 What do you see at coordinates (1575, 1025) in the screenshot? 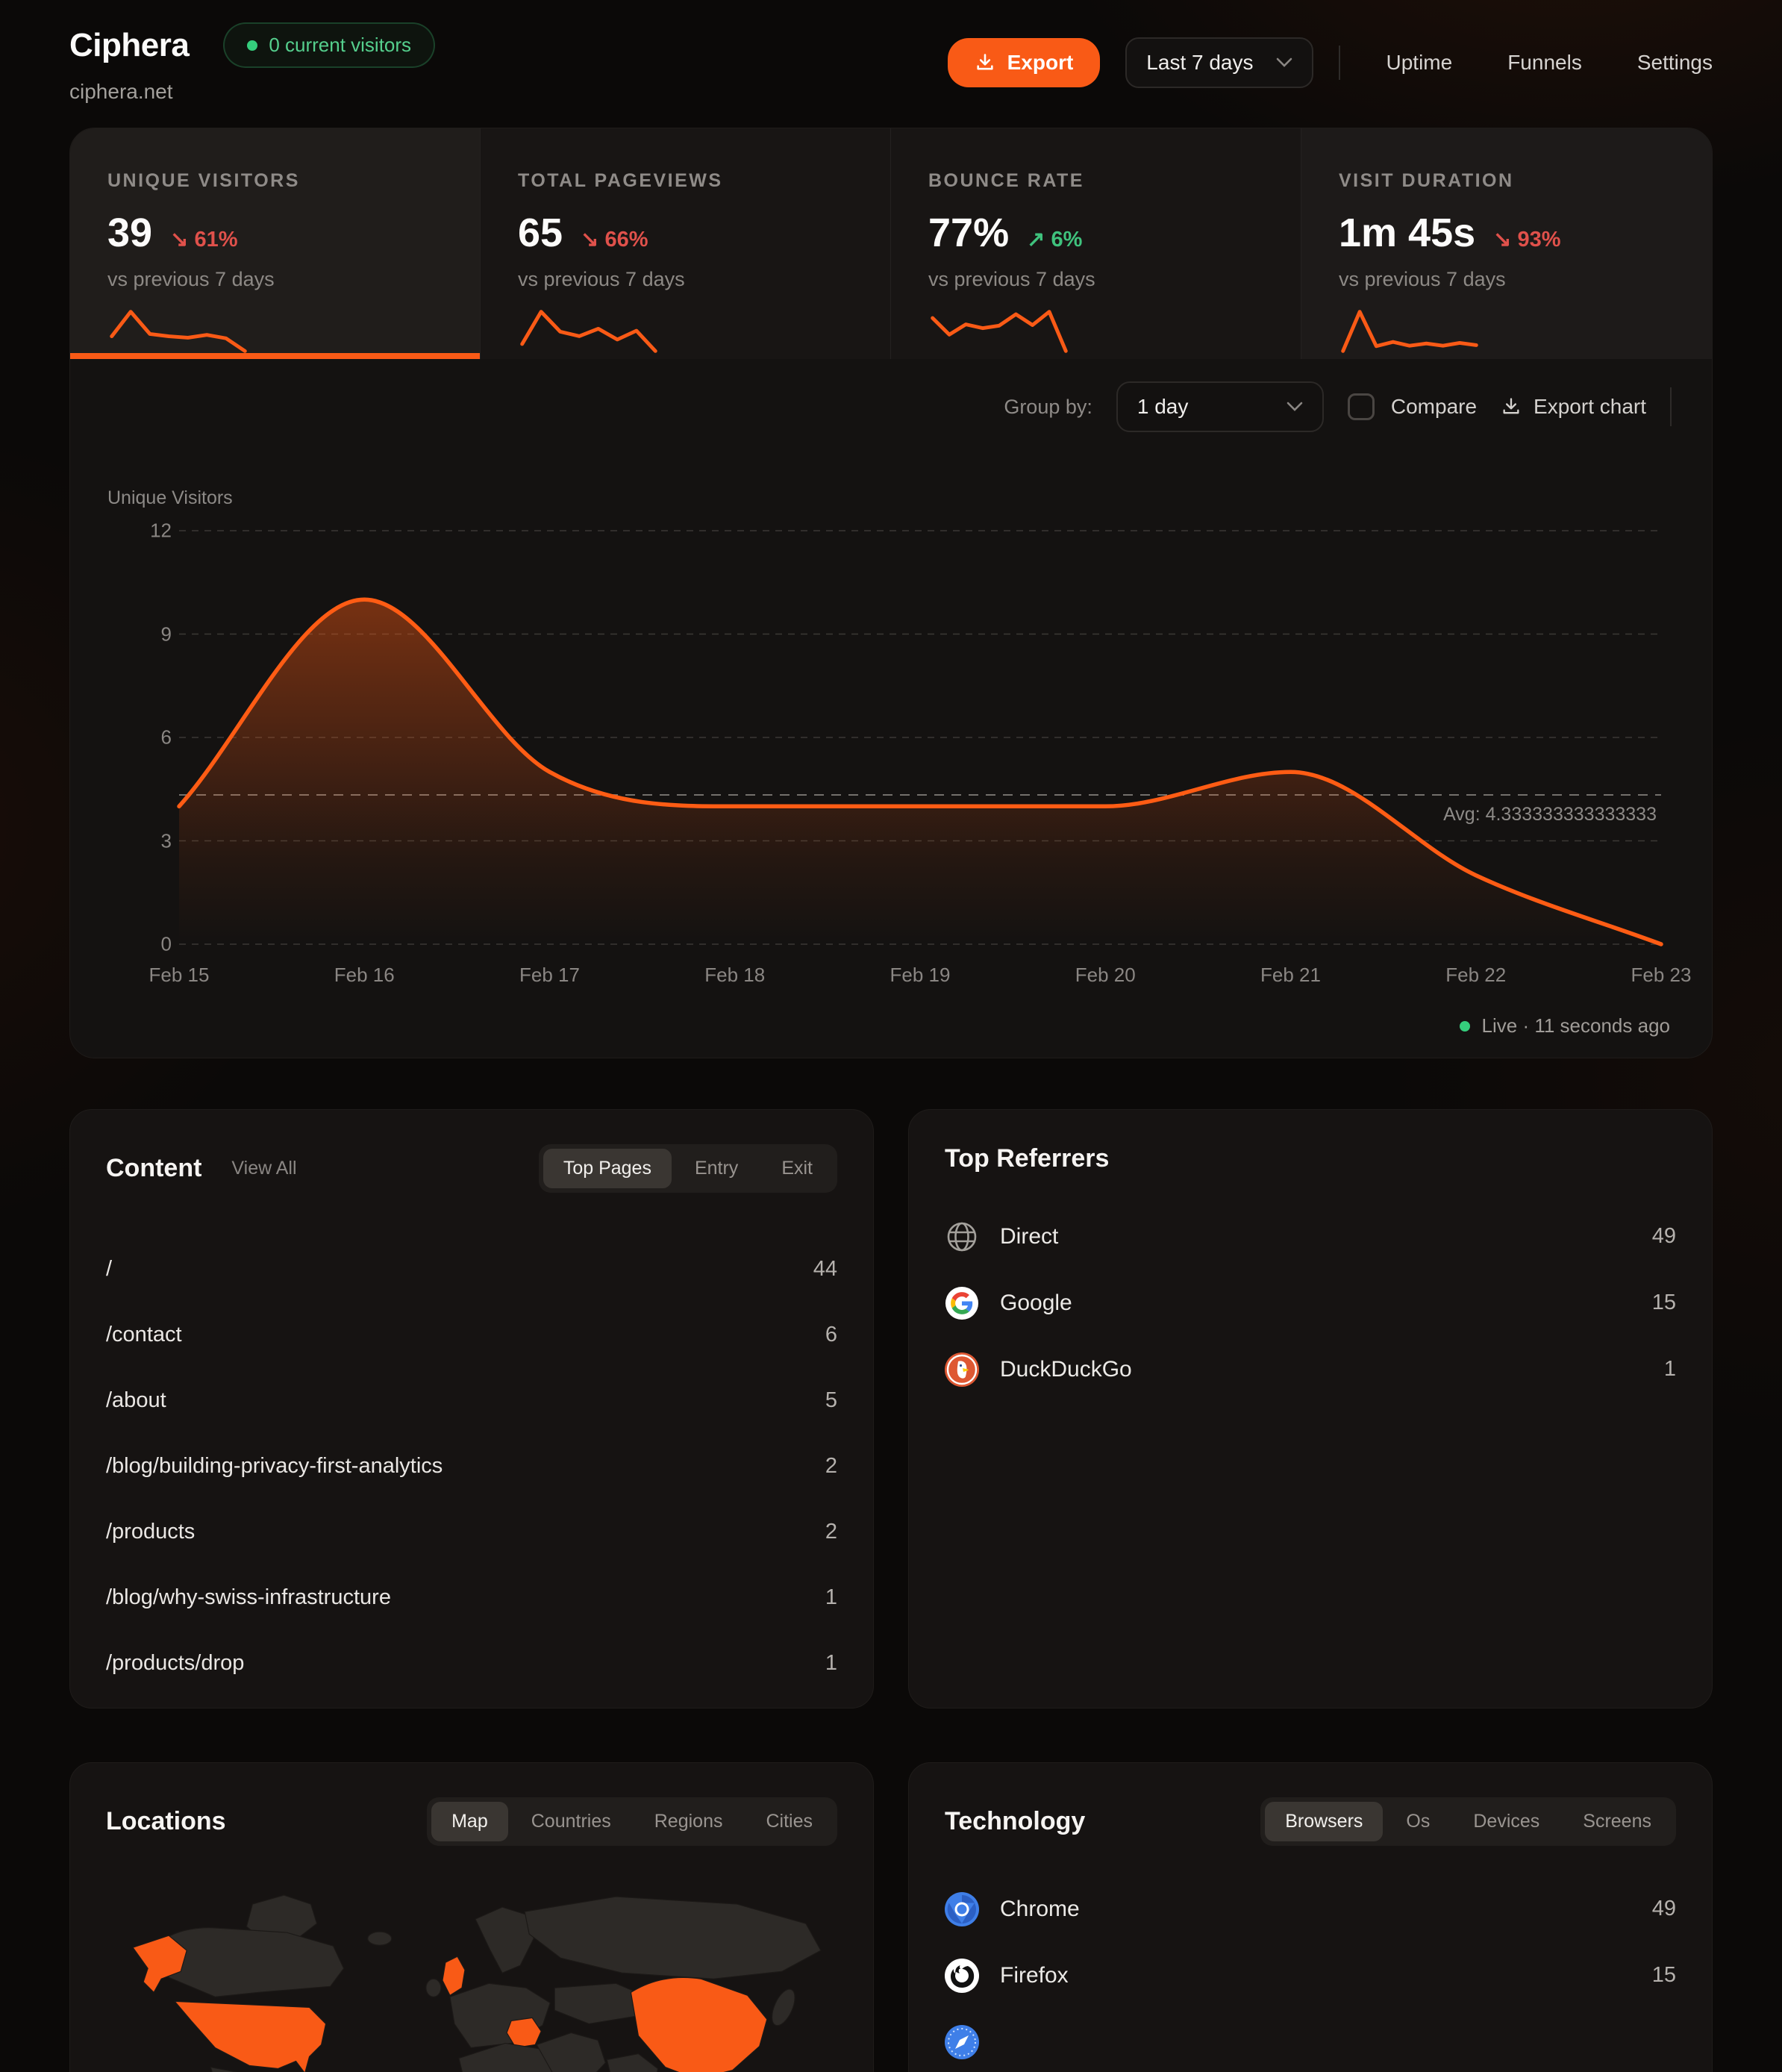
I see `live-text: Live · 11 seconds ago` at bounding box center [1575, 1025].